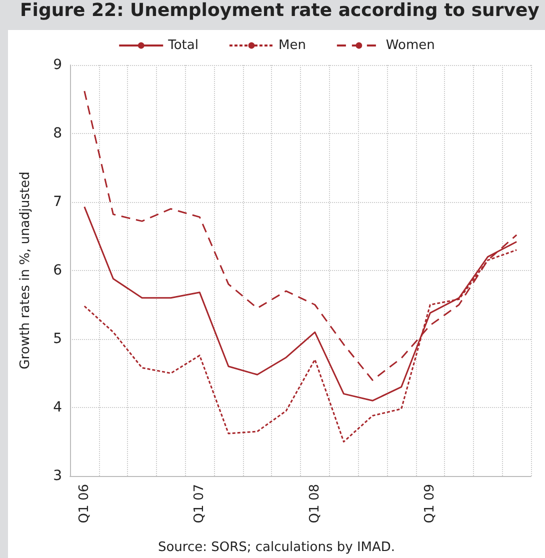 The image size is (545, 558). Describe the element at coordinates (57, 270) in the screenshot. I see `y-tick-label: 6` at that location.